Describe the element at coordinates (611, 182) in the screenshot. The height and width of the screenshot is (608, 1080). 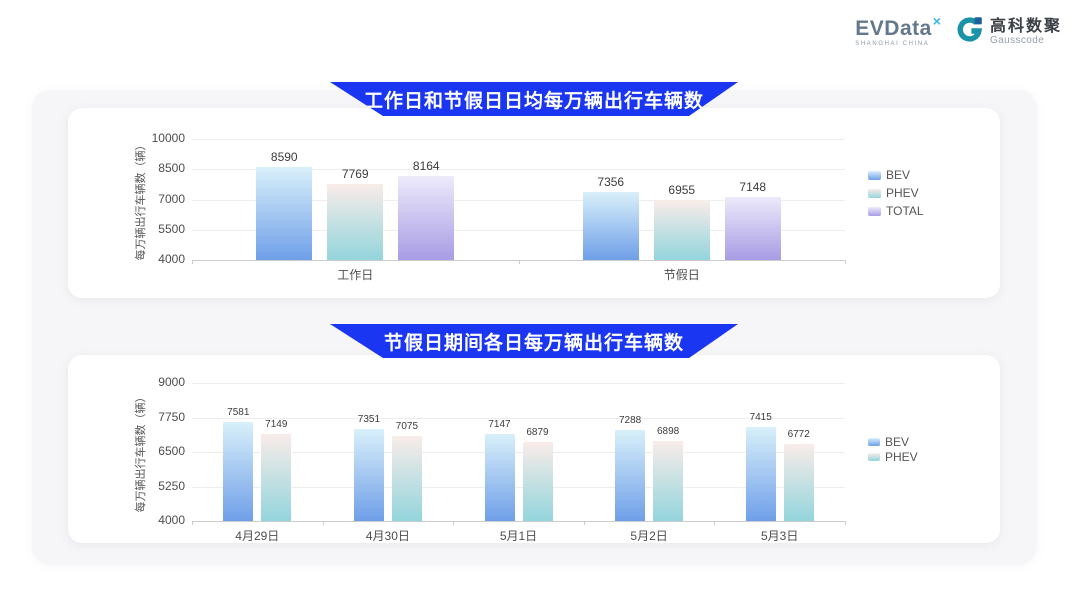
I see `bar-value-label: 7356` at that location.